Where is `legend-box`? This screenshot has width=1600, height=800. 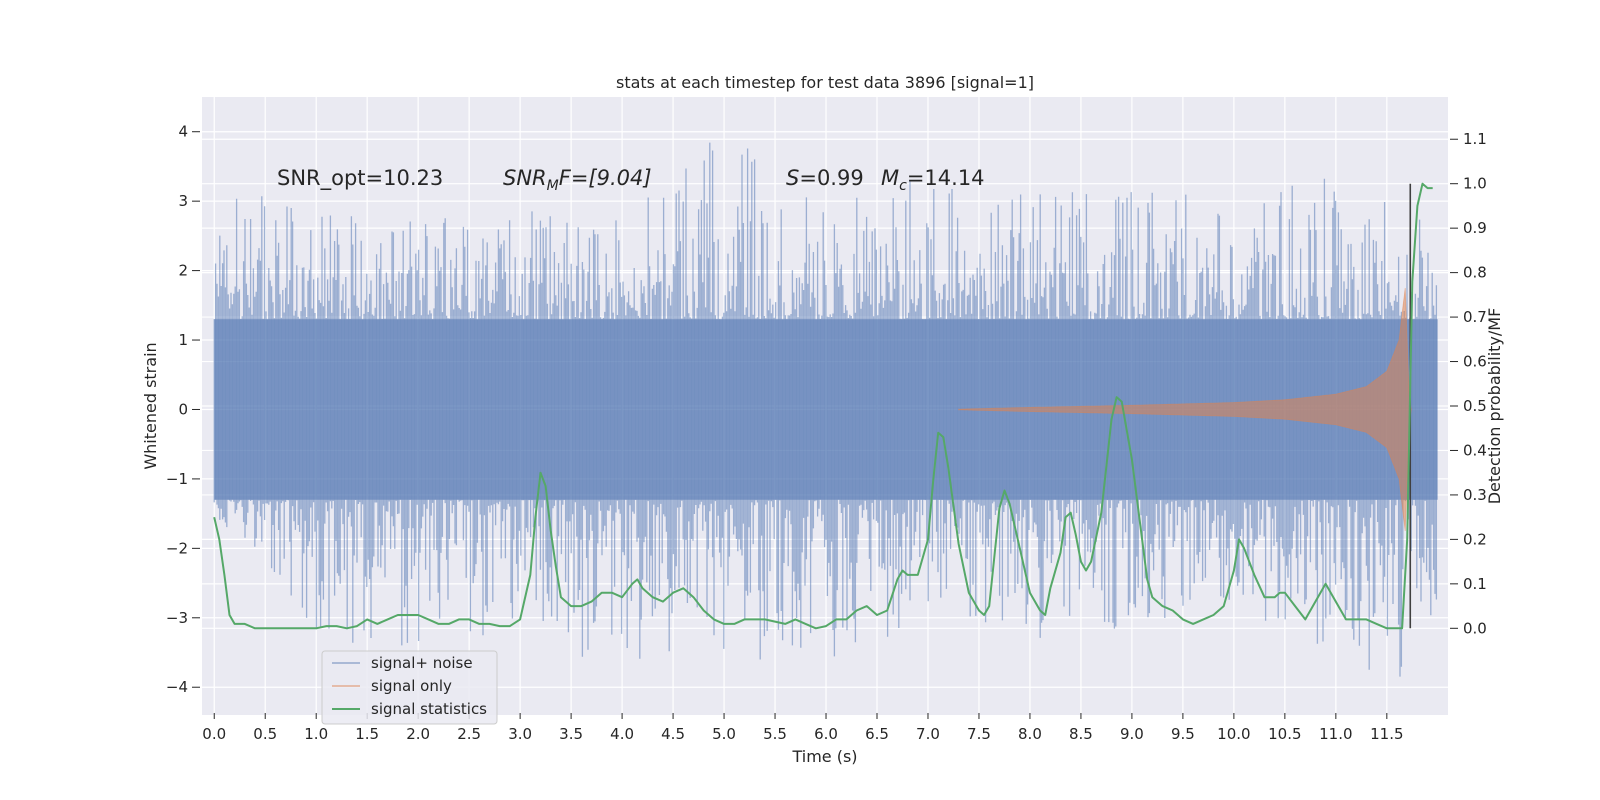 legend-box is located at coordinates (409, 687).